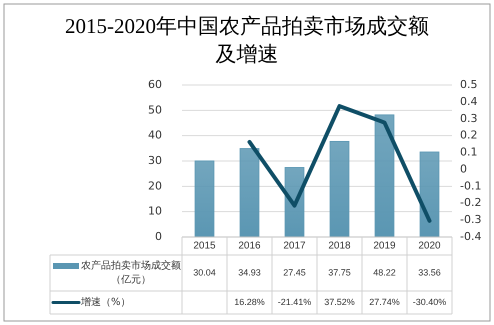 This screenshot has width=494, height=325. Describe the element at coordinates (469, 135) in the screenshot. I see `y2-tick-label: 0.2` at that location.